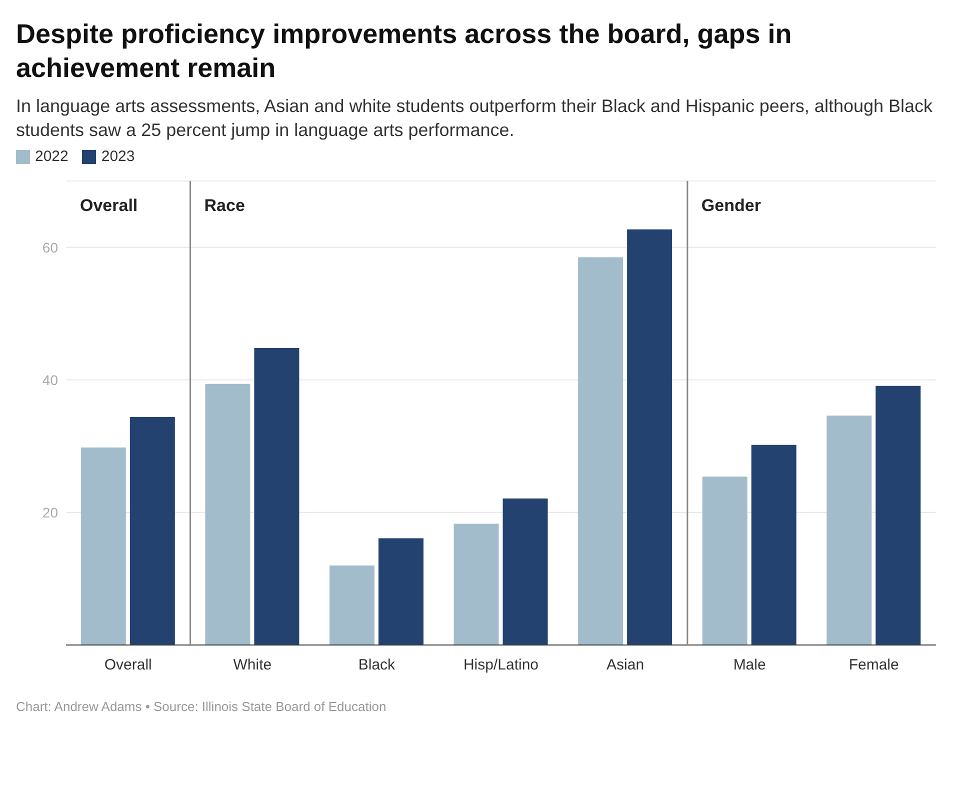 This screenshot has height=793, width=968. Describe the element at coordinates (50, 380) in the screenshot. I see `y-tick-label: 40` at that location.